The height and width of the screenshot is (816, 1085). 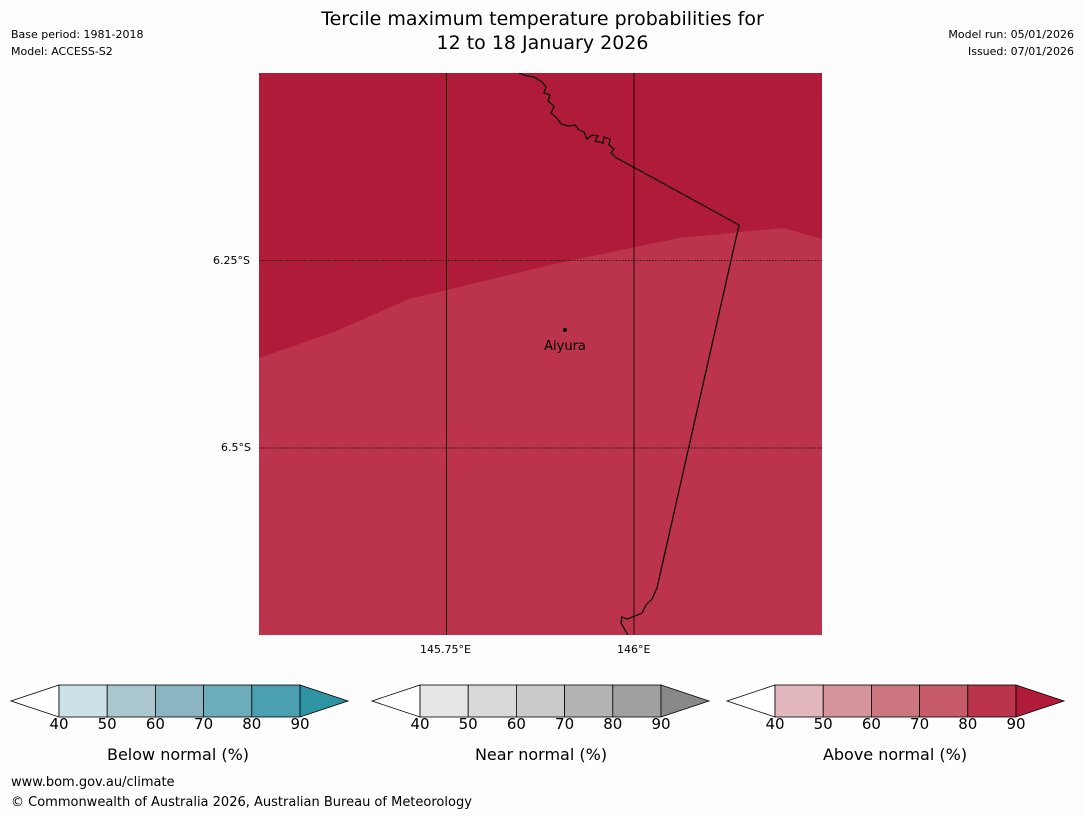 What do you see at coordinates (542, 43) in the screenshot?
I see `title-line-2: 12 to 18 January 2026` at bounding box center [542, 43].